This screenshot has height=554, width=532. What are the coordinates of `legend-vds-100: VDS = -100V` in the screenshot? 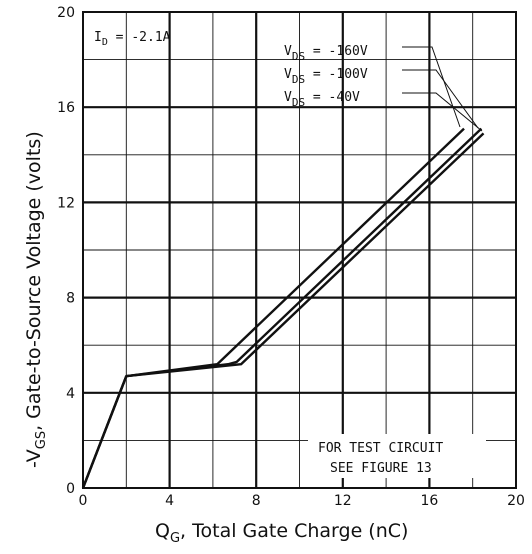 It's located at (326, 76).